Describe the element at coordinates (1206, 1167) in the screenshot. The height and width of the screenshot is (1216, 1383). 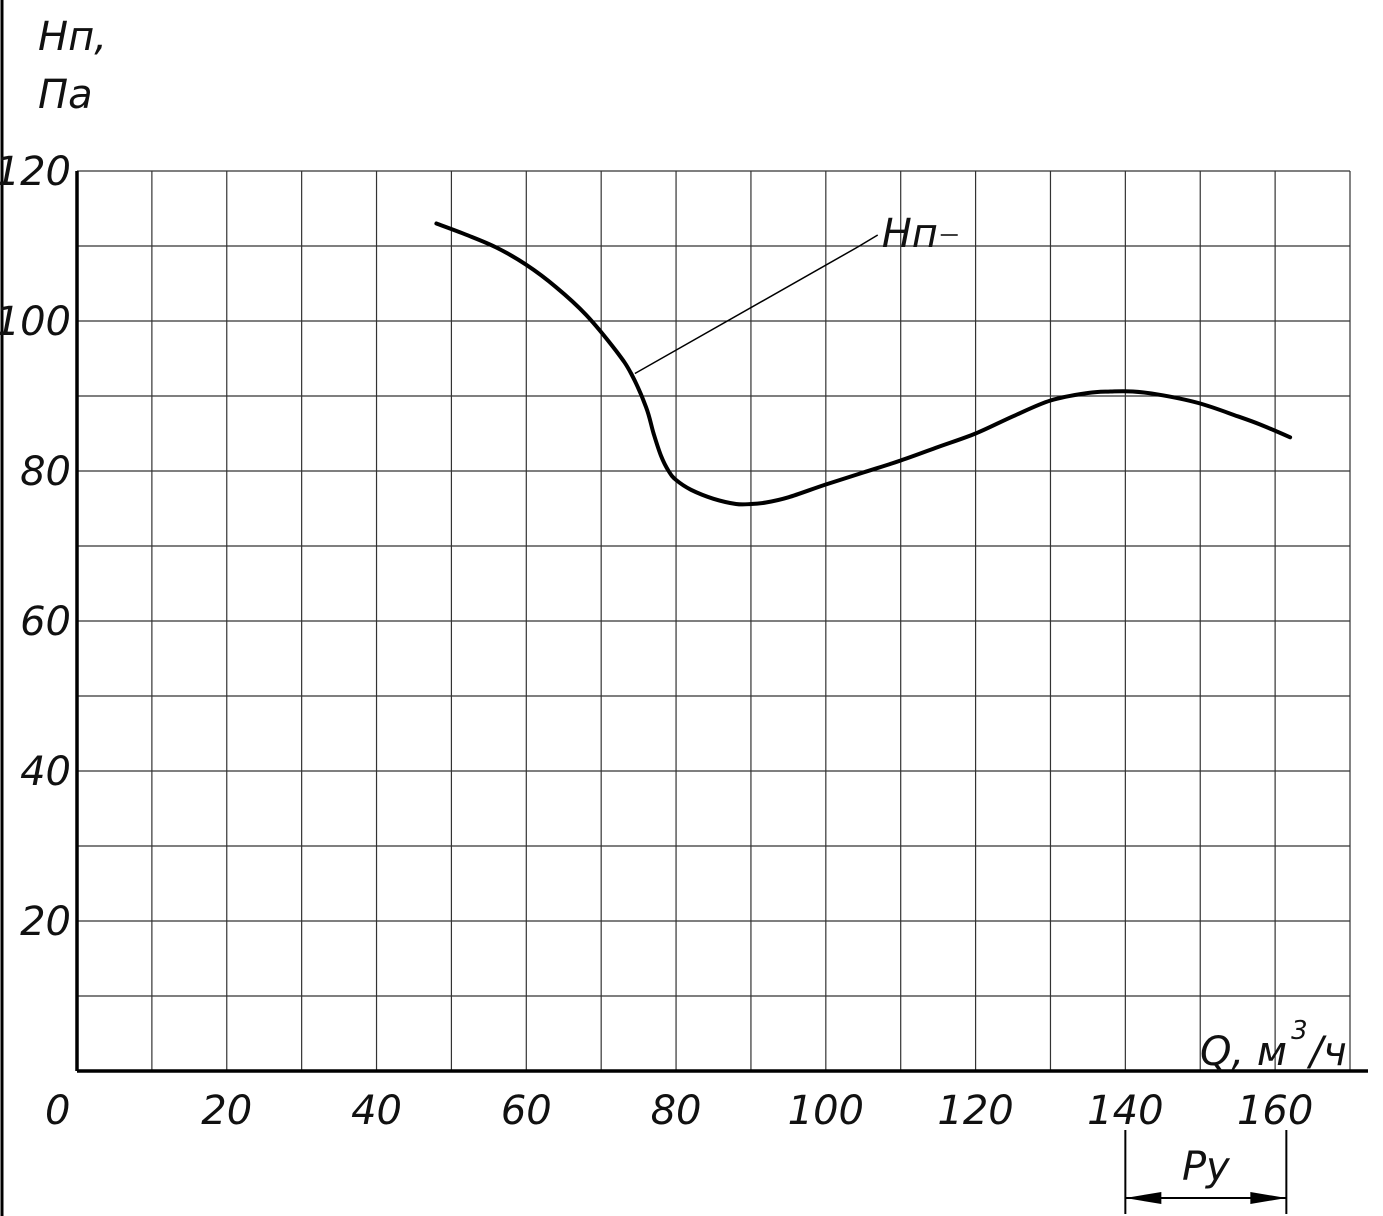
I see `range-label: Ру` at that location.